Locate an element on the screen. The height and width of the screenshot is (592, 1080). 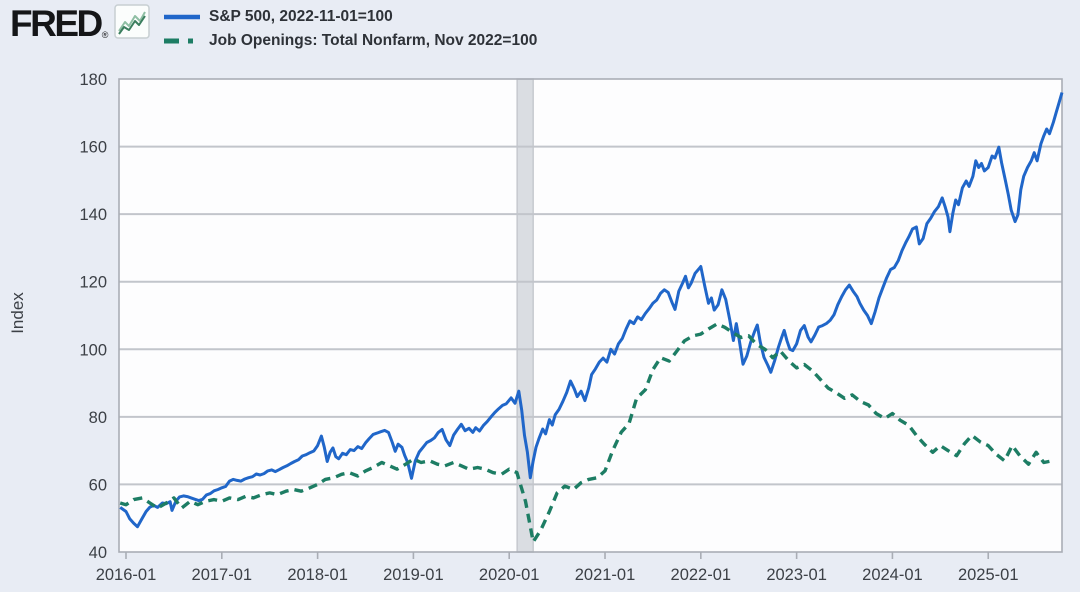
x-tick-label-2017-01: 2017-01 is located at coordinates (222, 575).